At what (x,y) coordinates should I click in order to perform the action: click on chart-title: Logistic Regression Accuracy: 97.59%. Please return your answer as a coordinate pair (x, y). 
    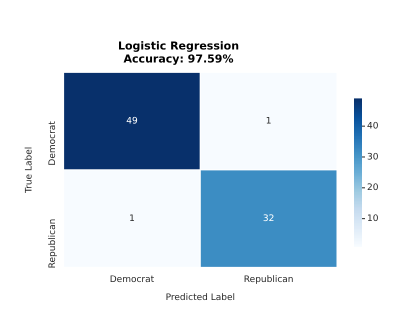
    Looking at the image, I should click on (179, 52).